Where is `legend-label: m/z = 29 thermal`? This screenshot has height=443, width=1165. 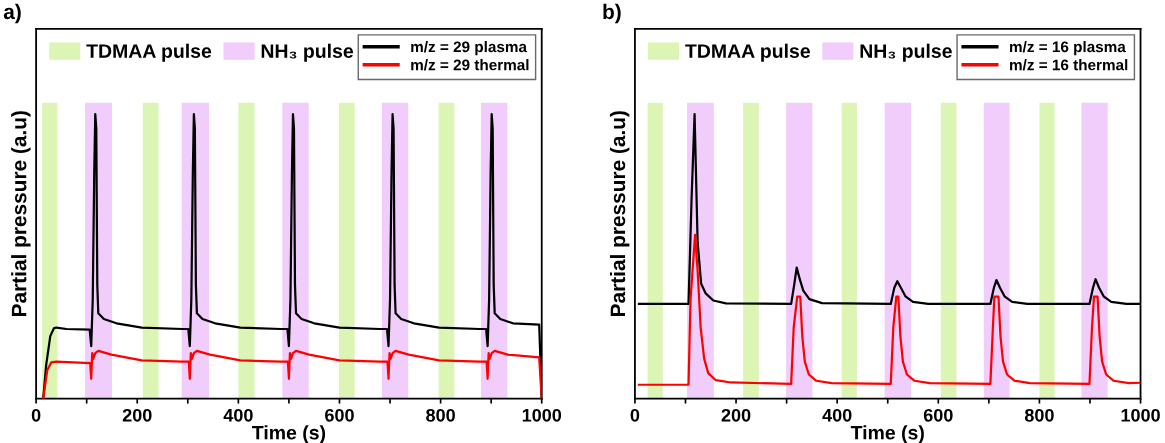
legend-label: m/z = 29 thermal is located at coordinates (470, 65).